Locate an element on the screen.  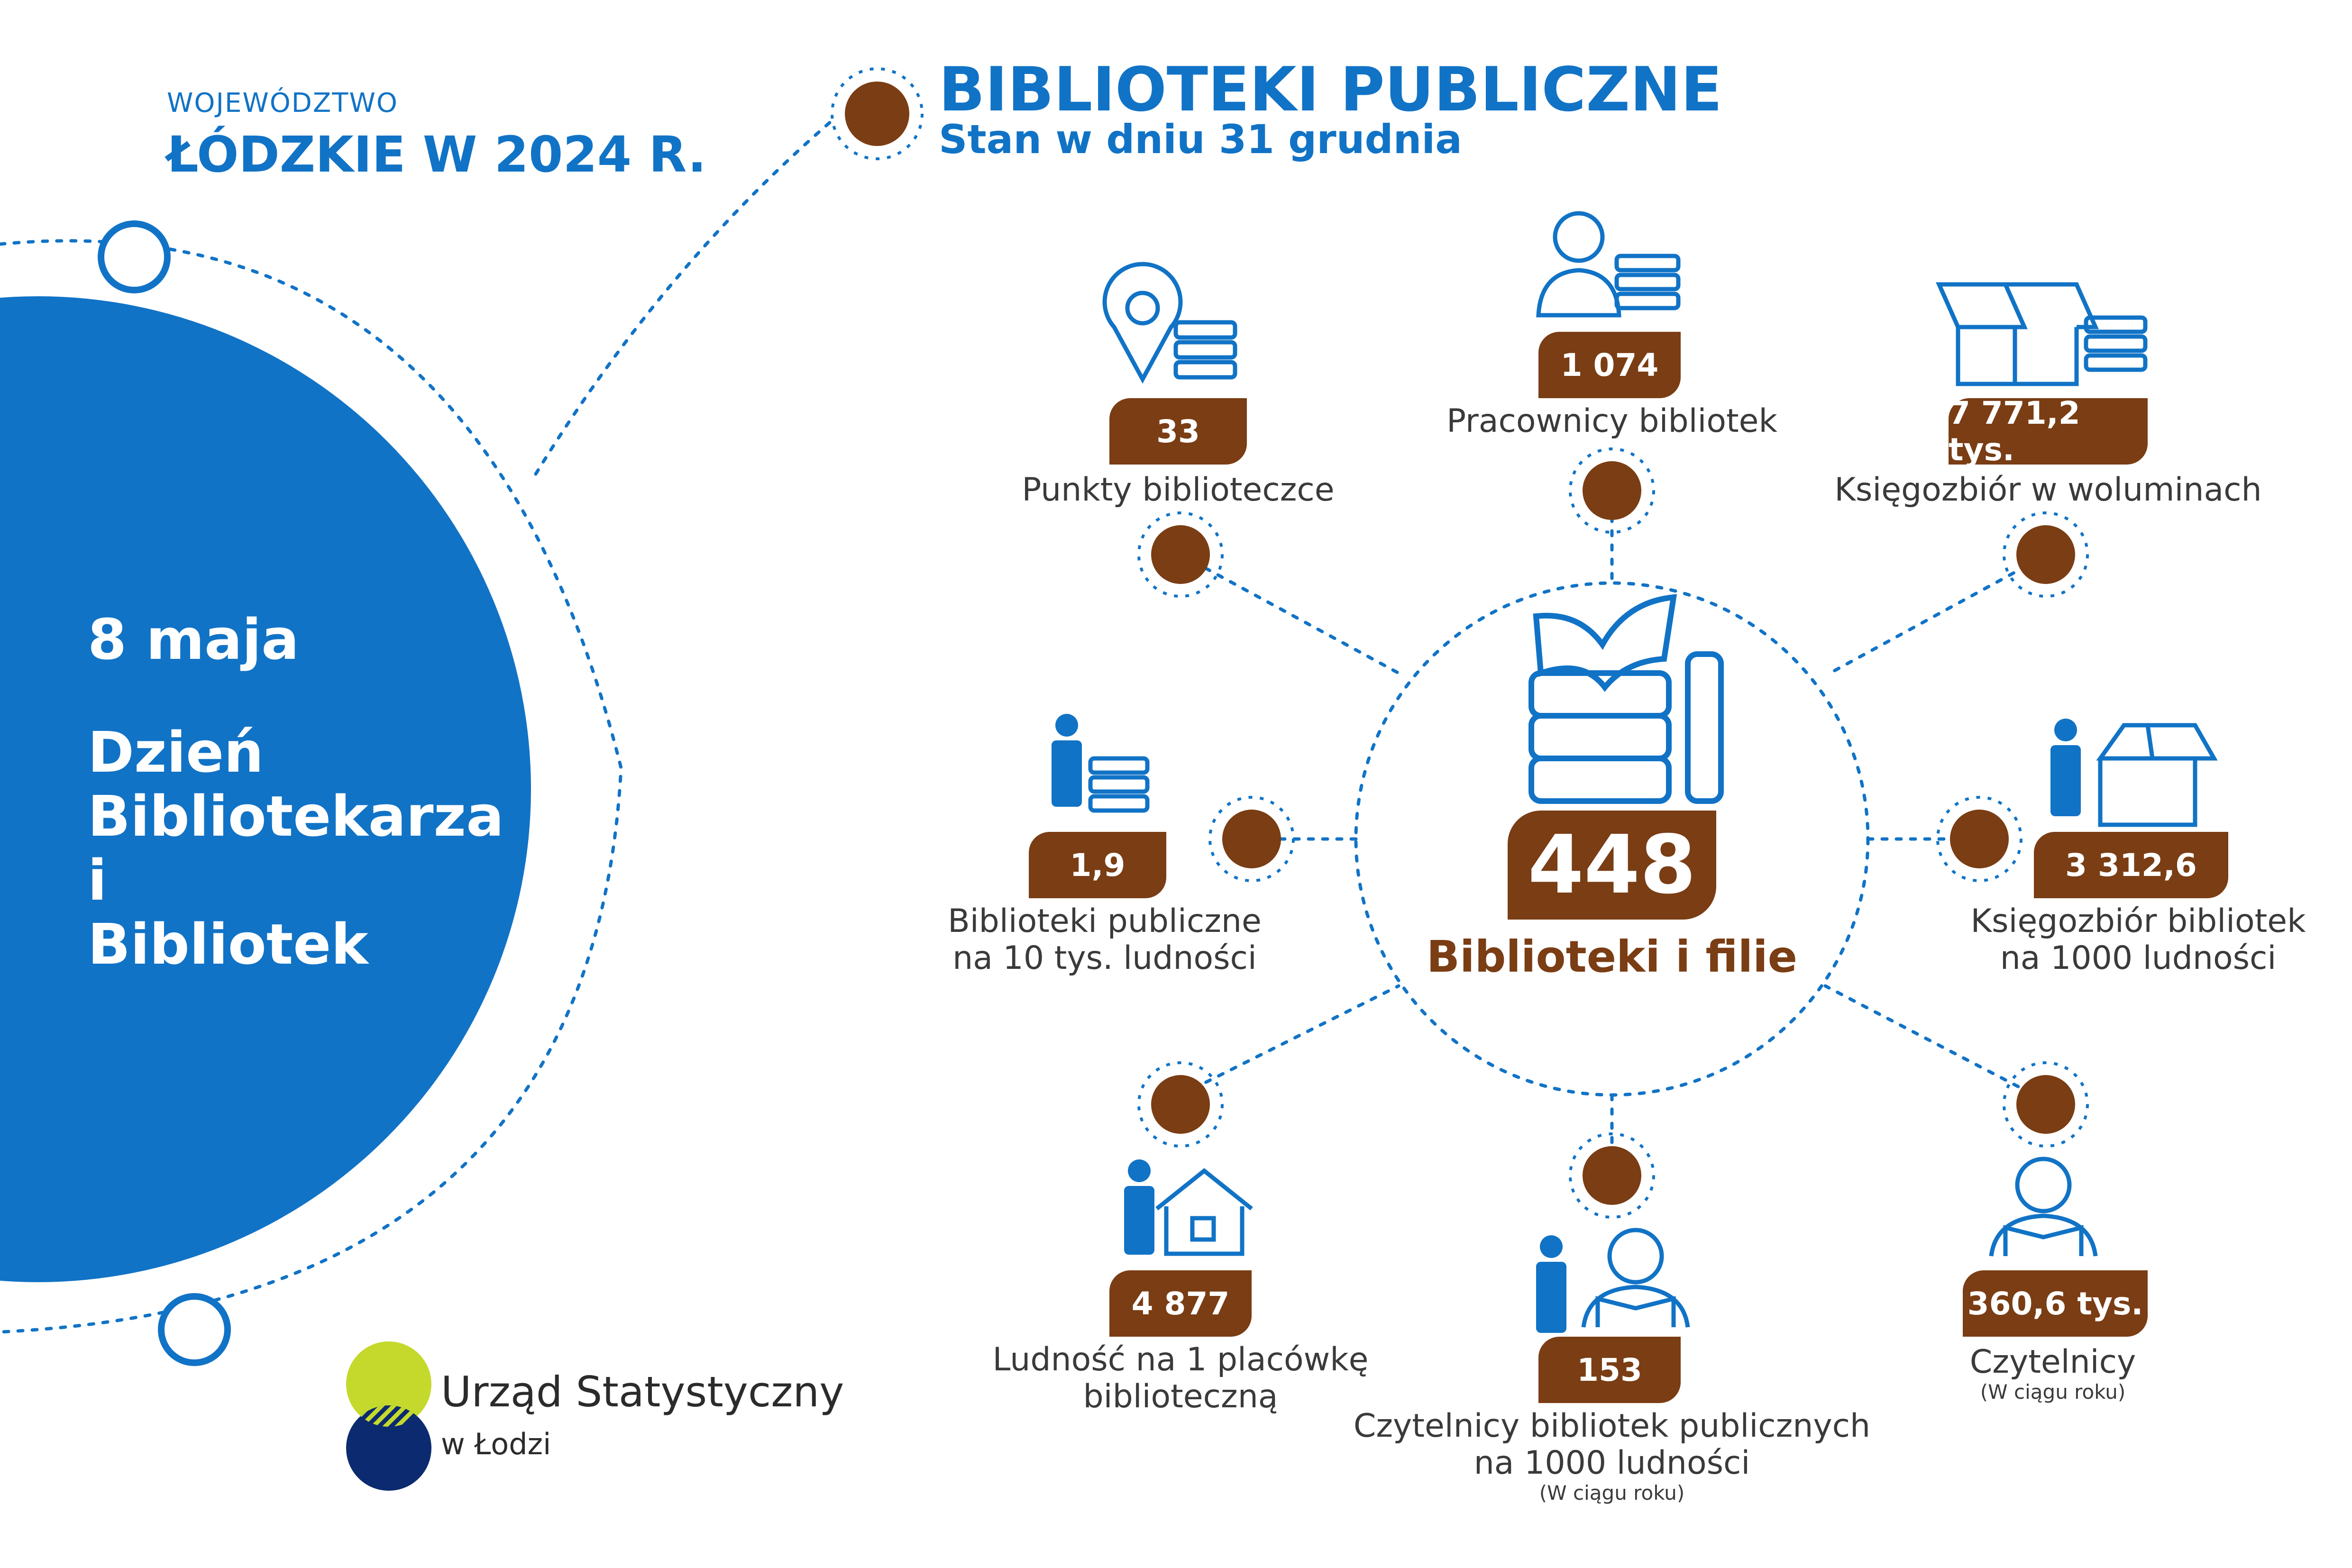
box-icon is located at coordinates (2042, 334).